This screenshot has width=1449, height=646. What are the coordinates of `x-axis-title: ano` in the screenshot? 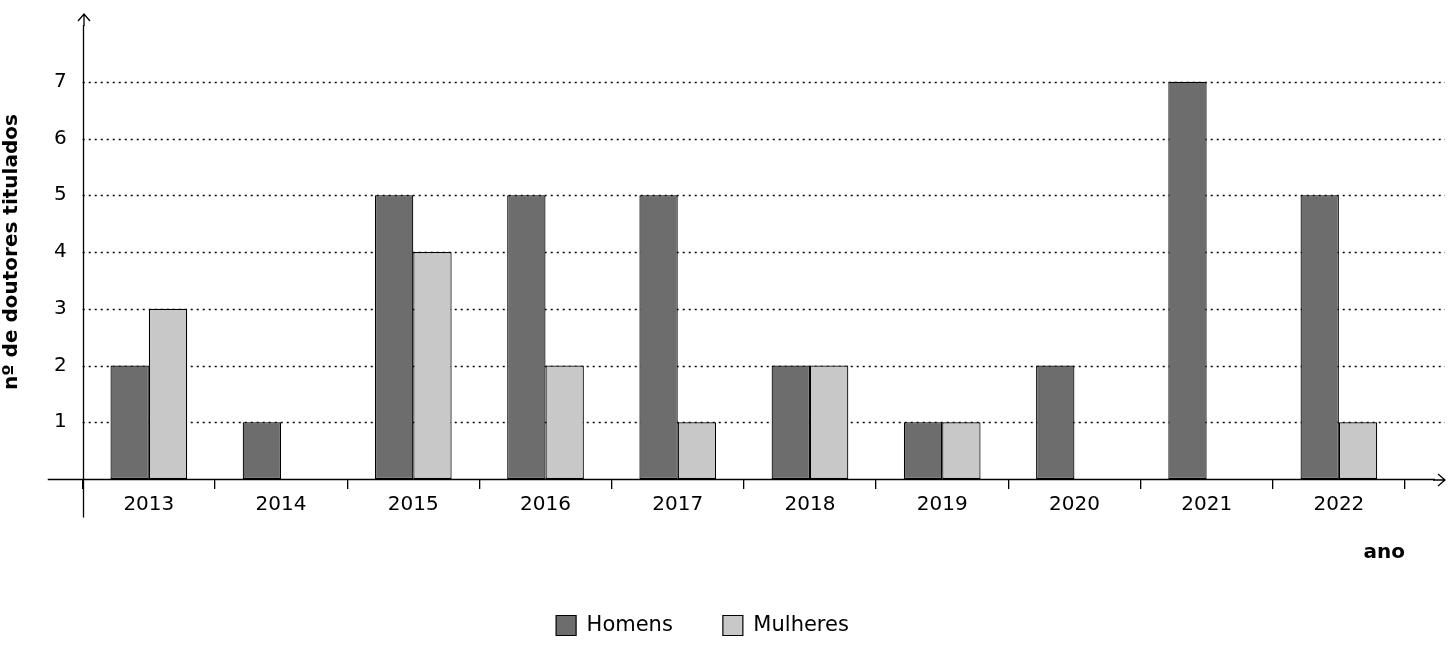 It's located at (1384, 551).